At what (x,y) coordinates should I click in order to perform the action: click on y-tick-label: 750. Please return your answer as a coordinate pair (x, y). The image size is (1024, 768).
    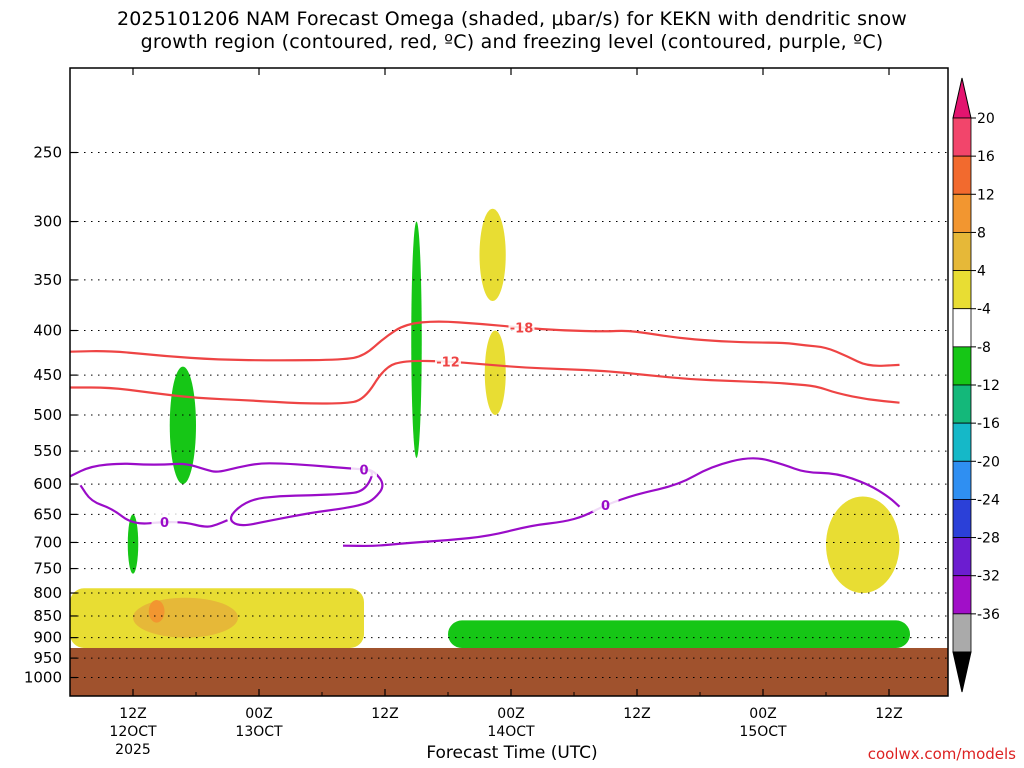
    Looking at the image, I should click on (47, 569).